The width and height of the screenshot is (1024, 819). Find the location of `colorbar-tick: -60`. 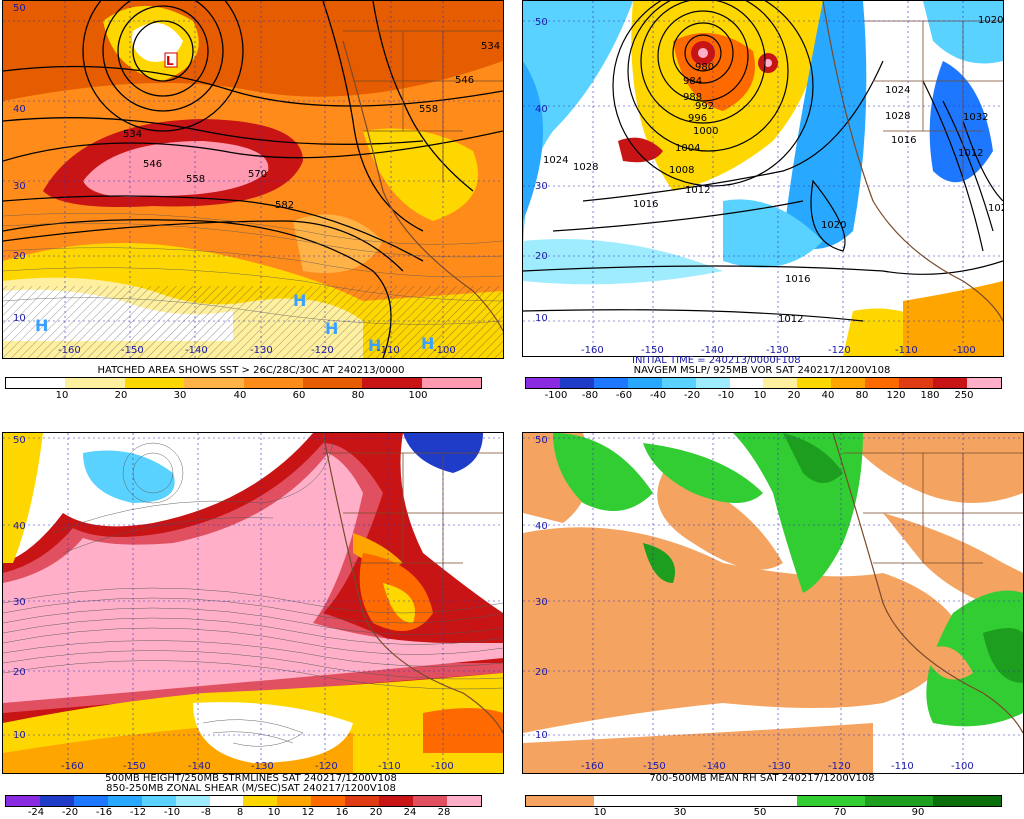

colorbar-tick: -60 is located at coordinates (624, 395).